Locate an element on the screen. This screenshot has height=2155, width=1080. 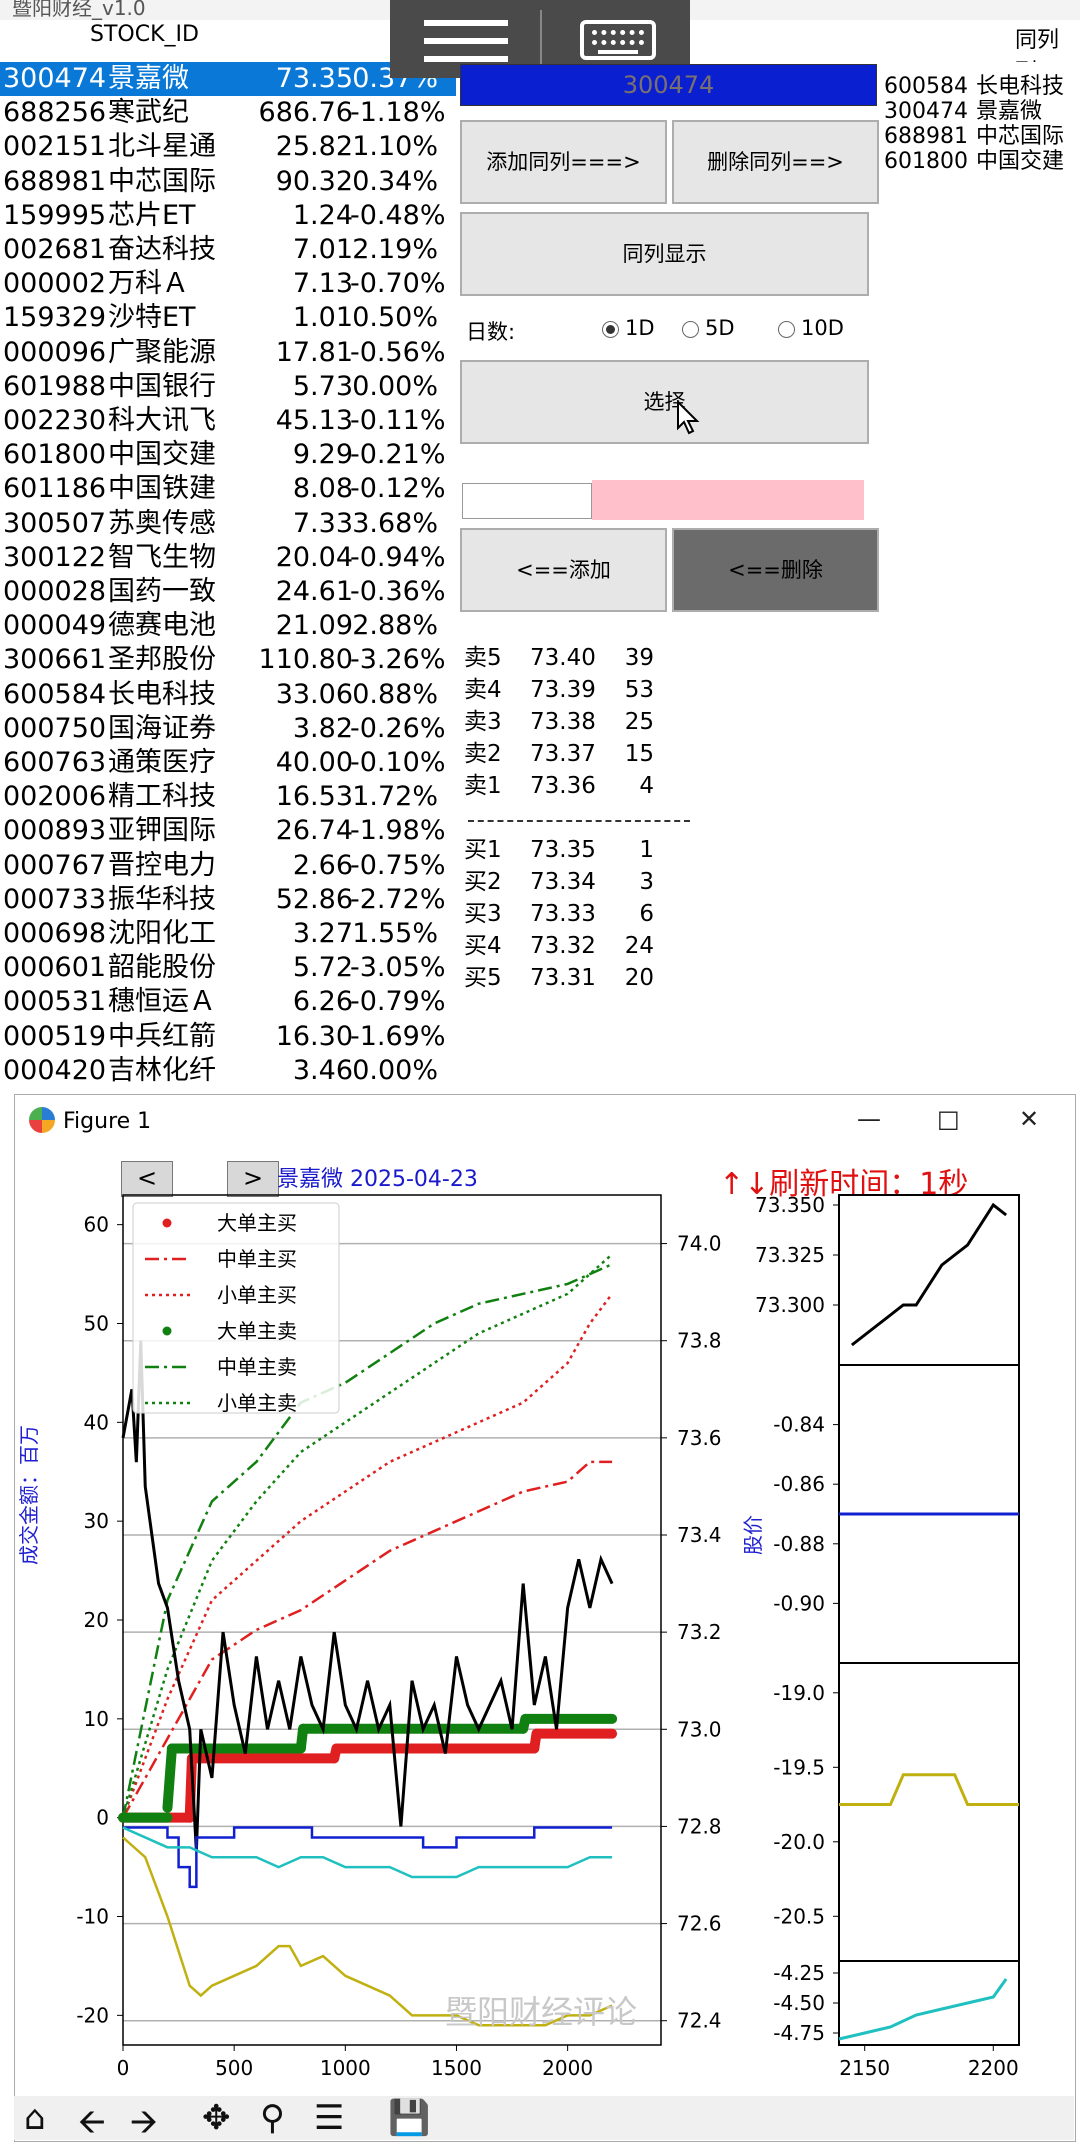
order-book-vol: 1 is located at coordinates (646, 850).